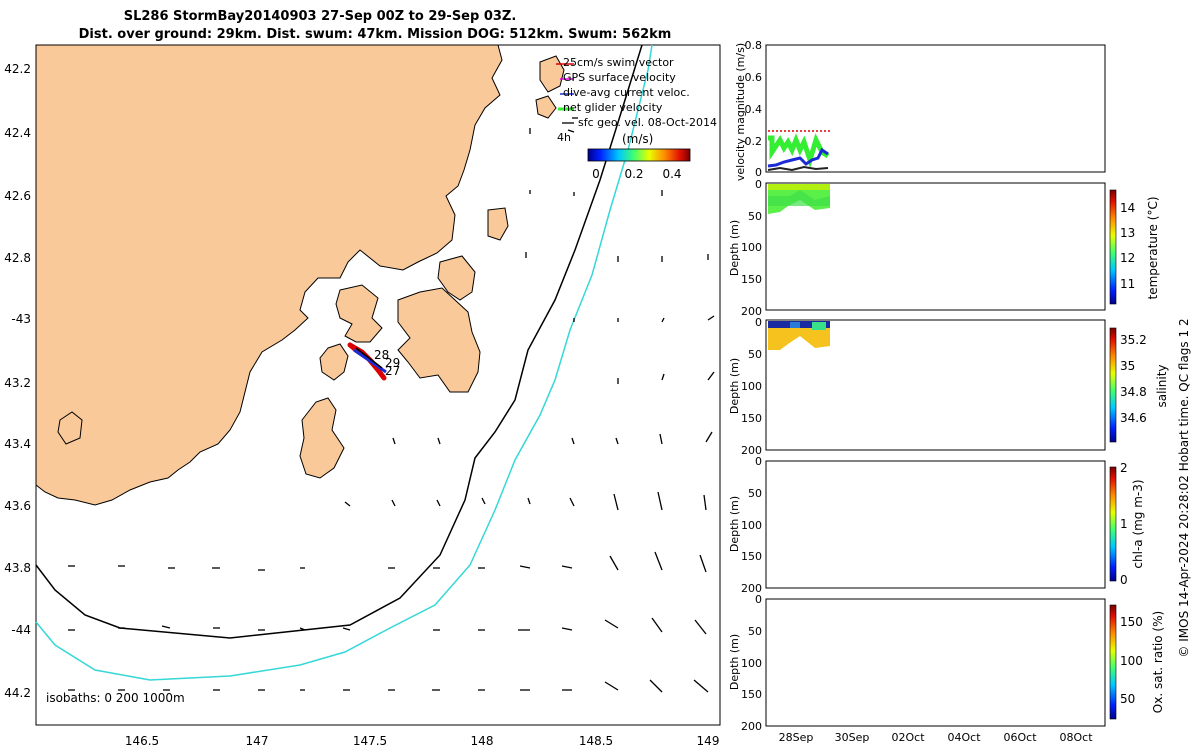  What do you see at coordinates (1133, 392) in the screenshot?
I see `sal-cb-34-8: 34.8` at bounding box center [1133, 392].